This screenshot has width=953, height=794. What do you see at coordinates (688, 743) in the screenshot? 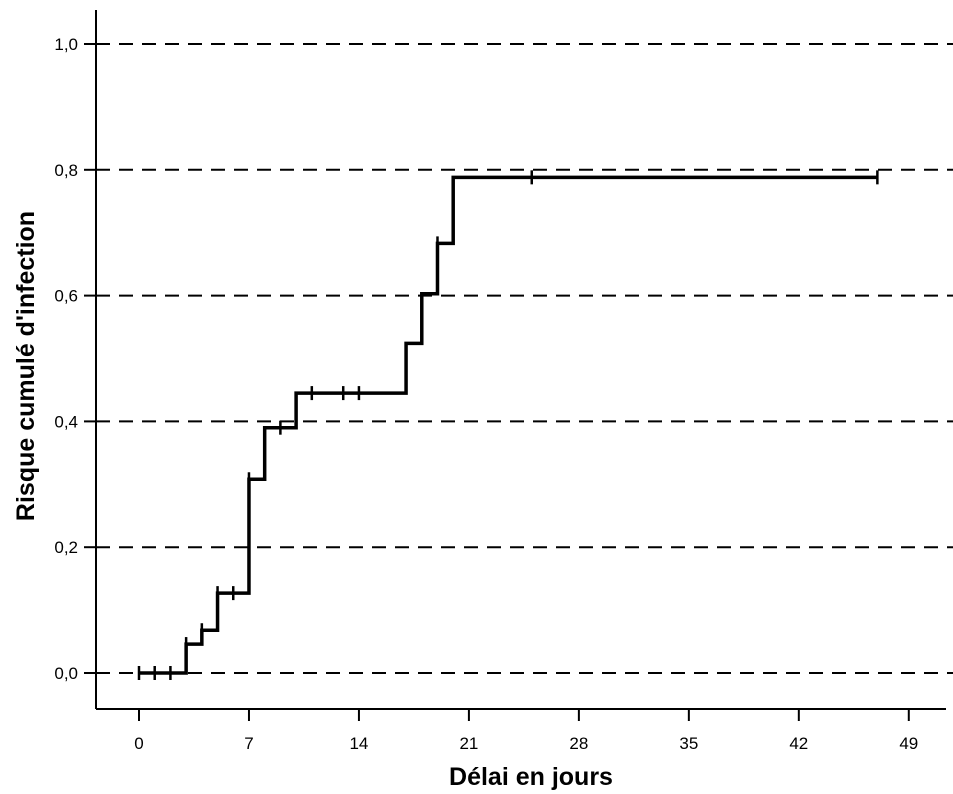
I see `x-tick-label: 35` at bounding box center [688, 743].